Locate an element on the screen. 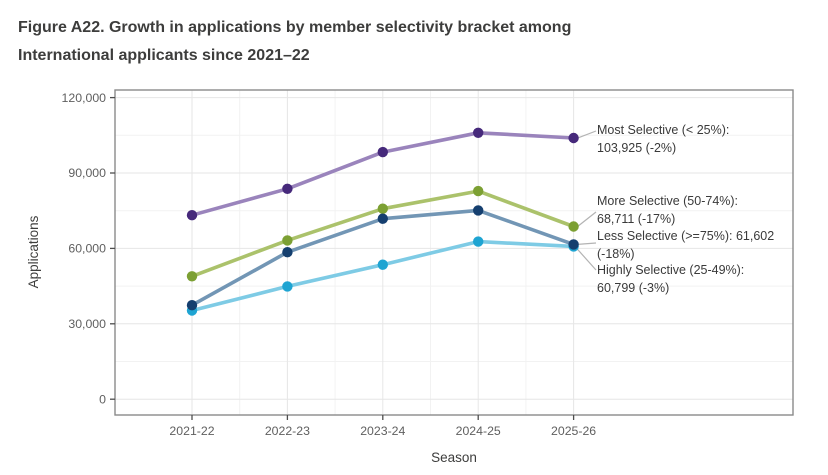 This screenshot has width=828, height=475. x-tick-label: 2025-26 is located at coordinates (573, 431).